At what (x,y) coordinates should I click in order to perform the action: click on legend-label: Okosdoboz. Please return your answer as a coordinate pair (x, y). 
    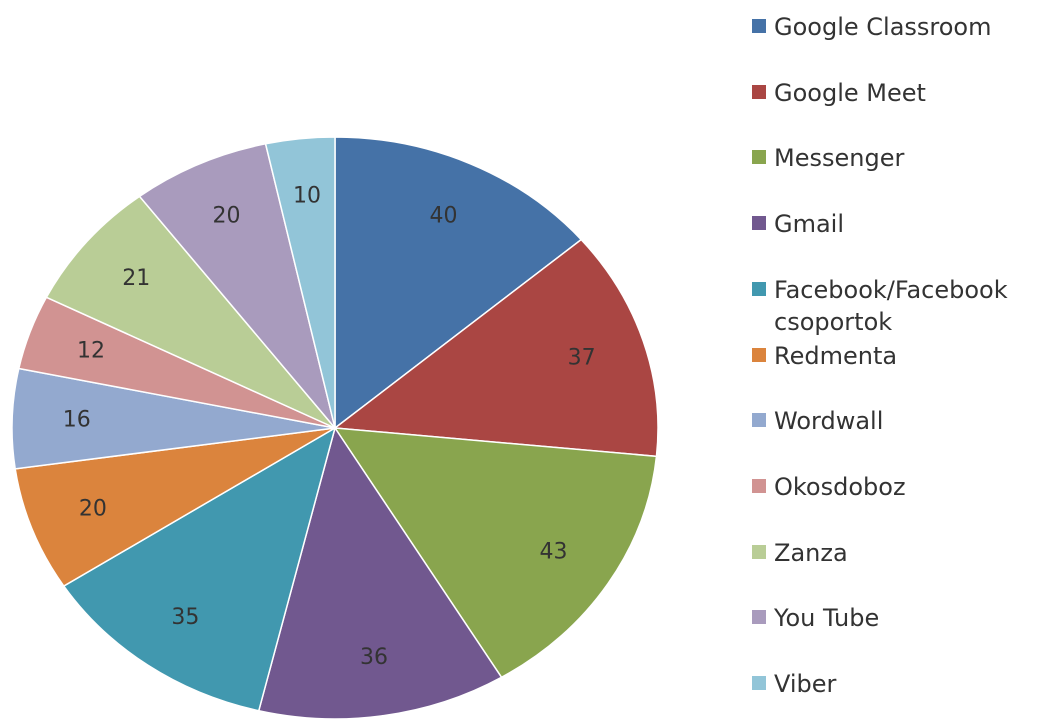
    Looking at the image, I should click on (840, 486).